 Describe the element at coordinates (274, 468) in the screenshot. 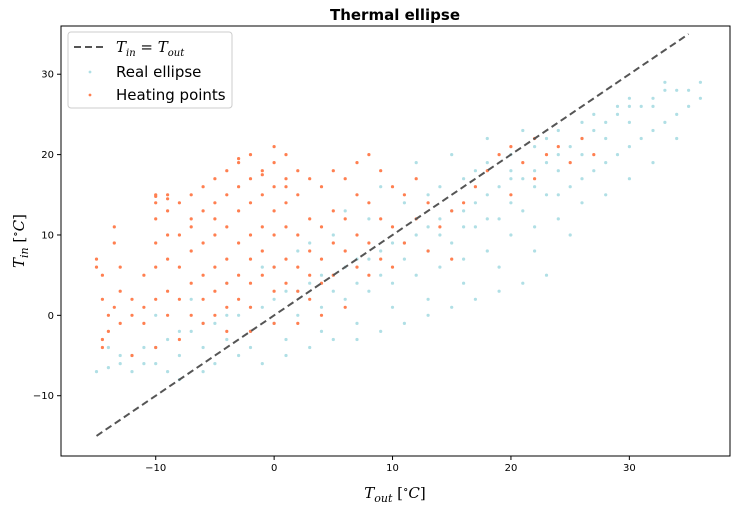

I see `x-tick-label: 0` at that location.